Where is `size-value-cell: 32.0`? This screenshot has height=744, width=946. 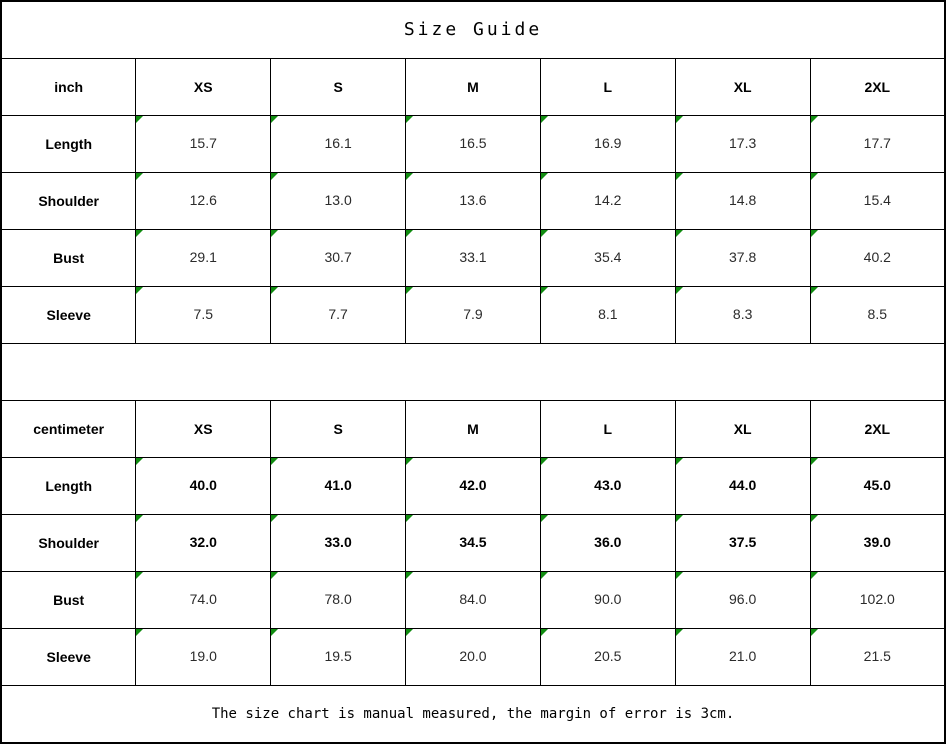 size-value-cell: 32.0 is located at coordinates (203, 542).